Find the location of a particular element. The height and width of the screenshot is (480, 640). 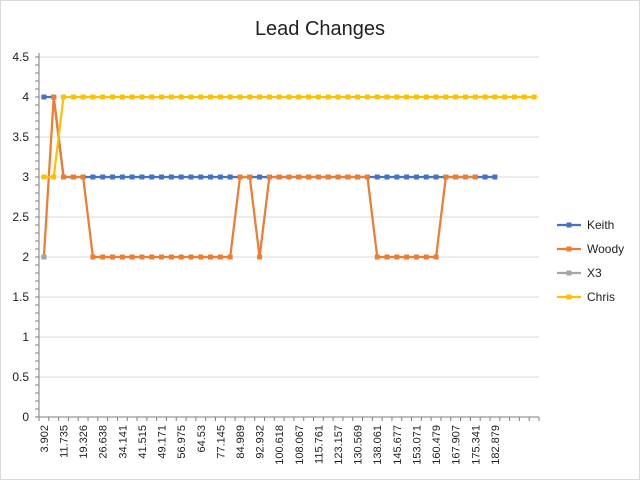

x-tick-label: 19.326 is located at coordinates (84, 442).